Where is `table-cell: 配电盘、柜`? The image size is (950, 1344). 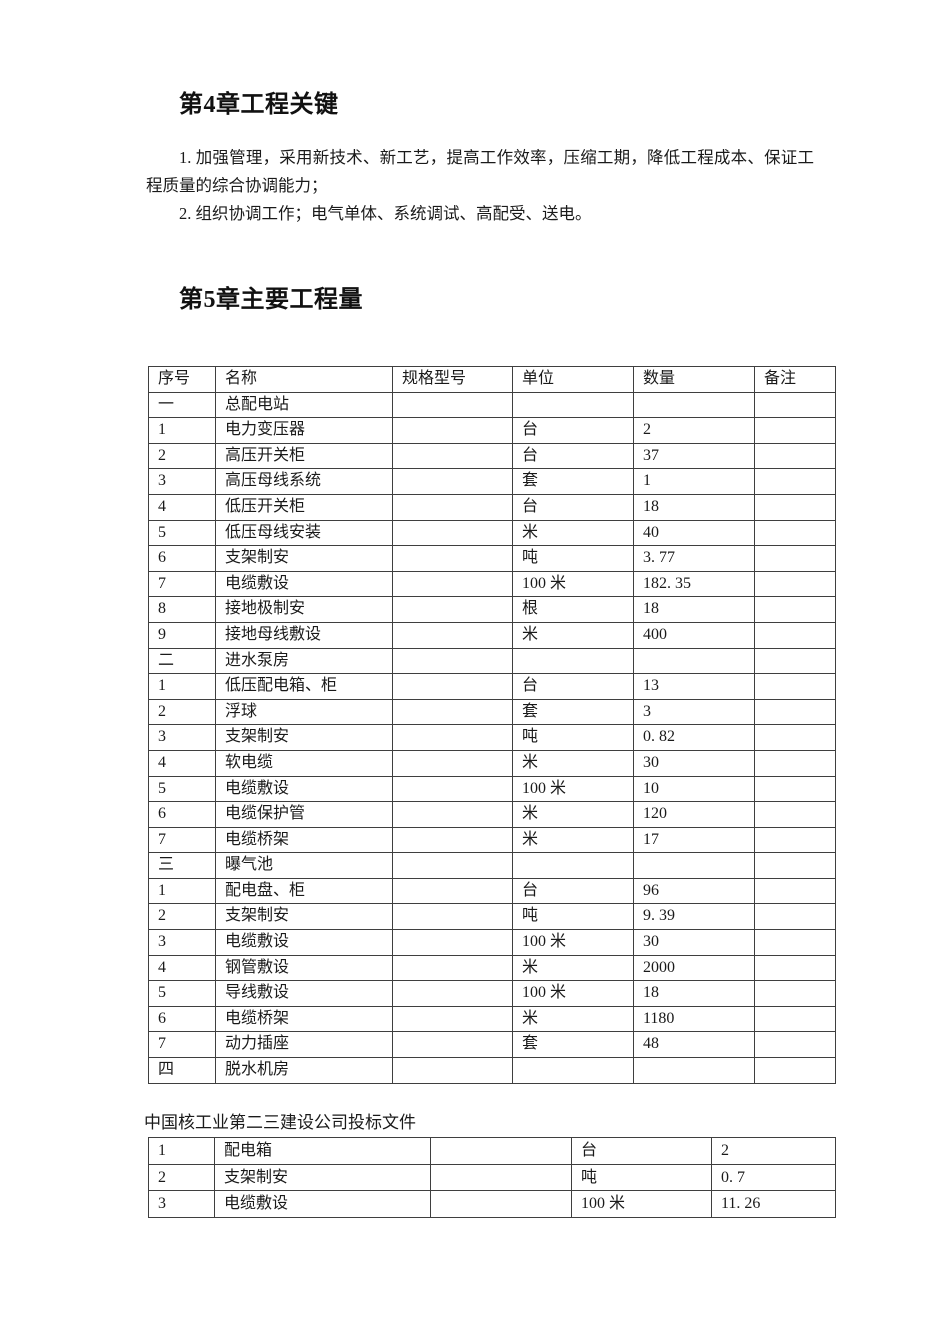
table-cell: 配电盘、柜 is located at coordinates (304, 891).